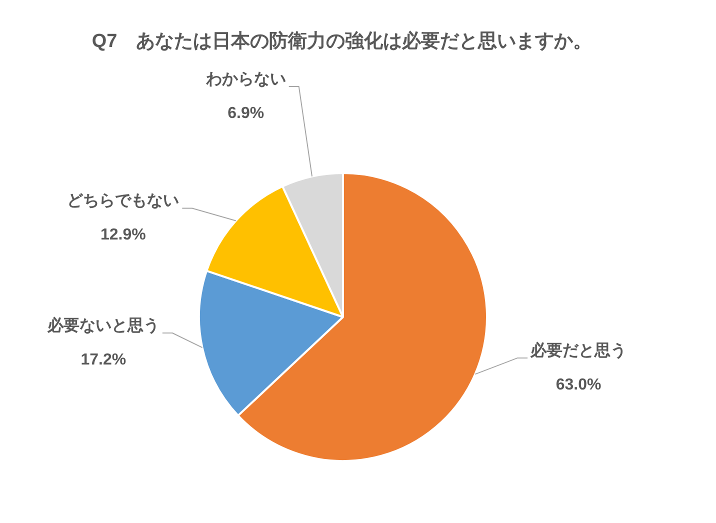 The width and height of the screenshot is (716, 523). I want to click on slice-label: 必要ないと思う, so click(103, 325).